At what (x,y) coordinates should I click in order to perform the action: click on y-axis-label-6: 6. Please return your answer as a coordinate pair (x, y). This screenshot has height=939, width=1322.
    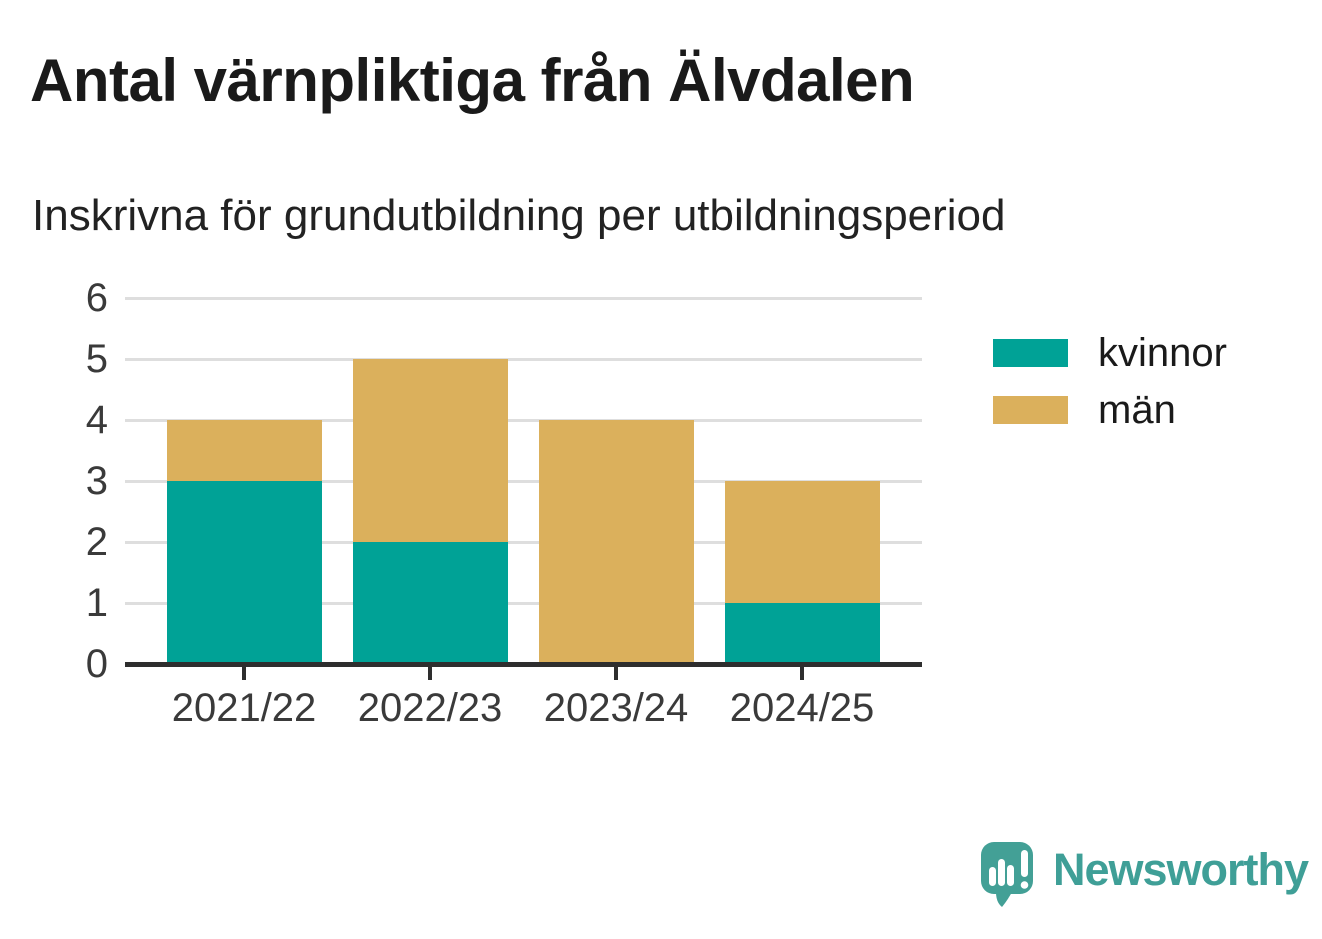
    Looking at the image, I should click on (96, 298).